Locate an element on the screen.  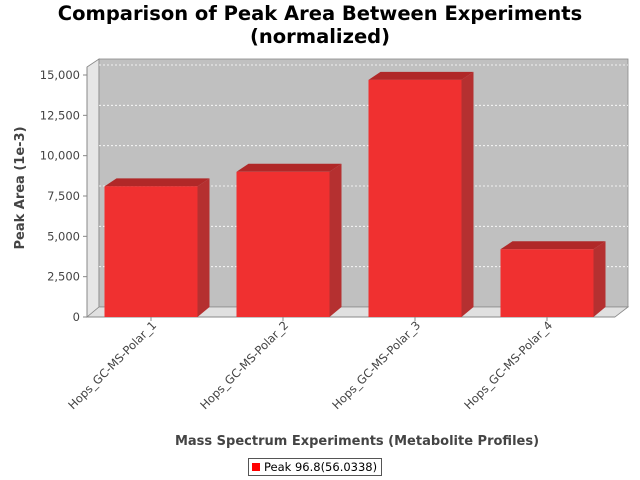
legend: Peak 96.8(56.0338) is located at coordinates (315, 467).